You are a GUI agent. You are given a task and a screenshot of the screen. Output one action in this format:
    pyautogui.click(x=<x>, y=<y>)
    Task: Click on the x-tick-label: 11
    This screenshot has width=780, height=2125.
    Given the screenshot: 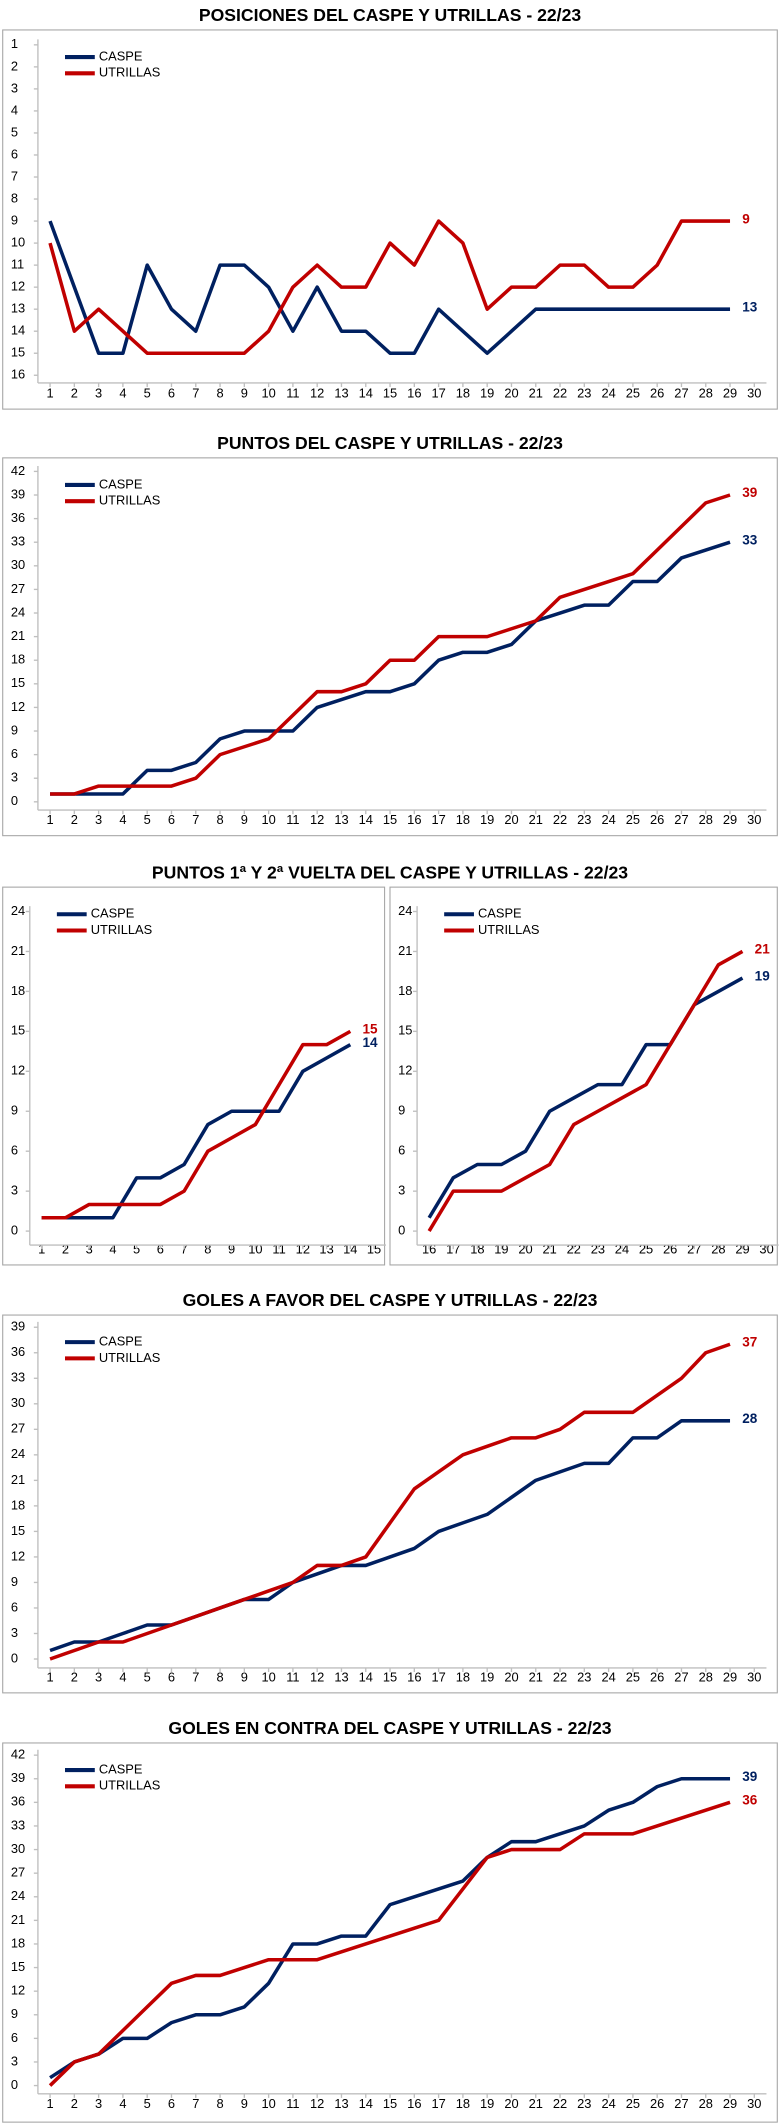 What is the action you would take?
    pyautogui.click(x=292, y=1676)
    